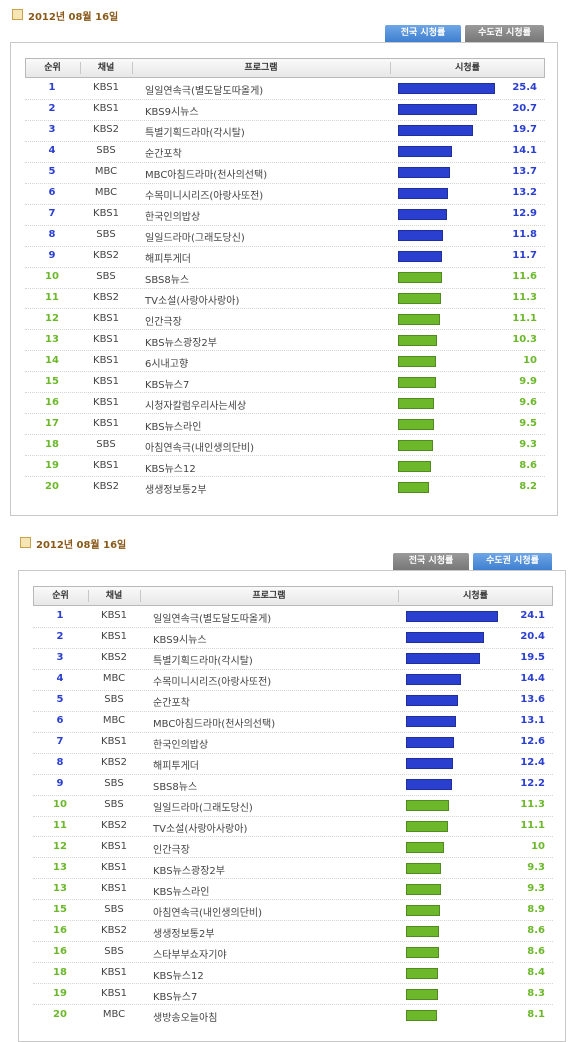  Describe the element at coordinates (170, 469) in the screenshot. I see `program: KBS뉴스12` at that location.